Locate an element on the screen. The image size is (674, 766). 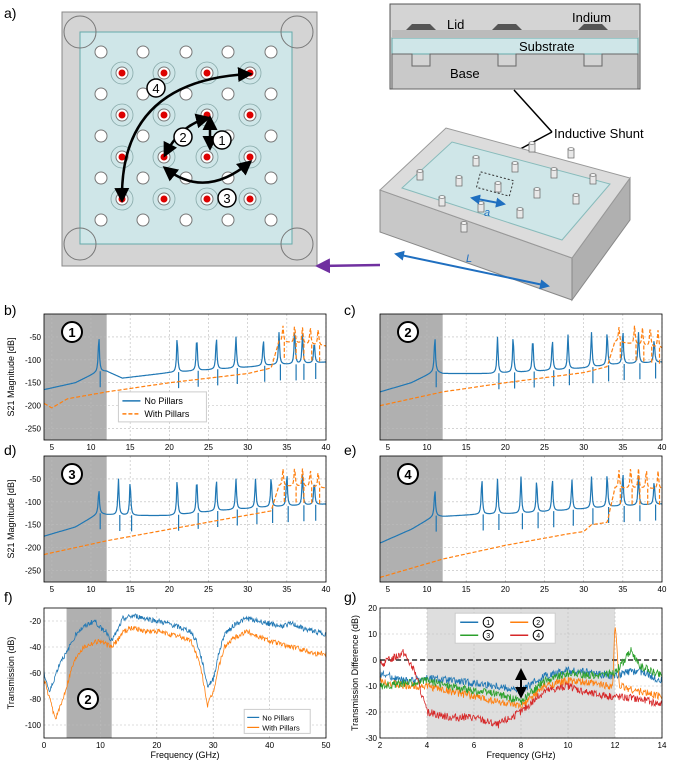
path-marker is located at coordinates (72, 332).